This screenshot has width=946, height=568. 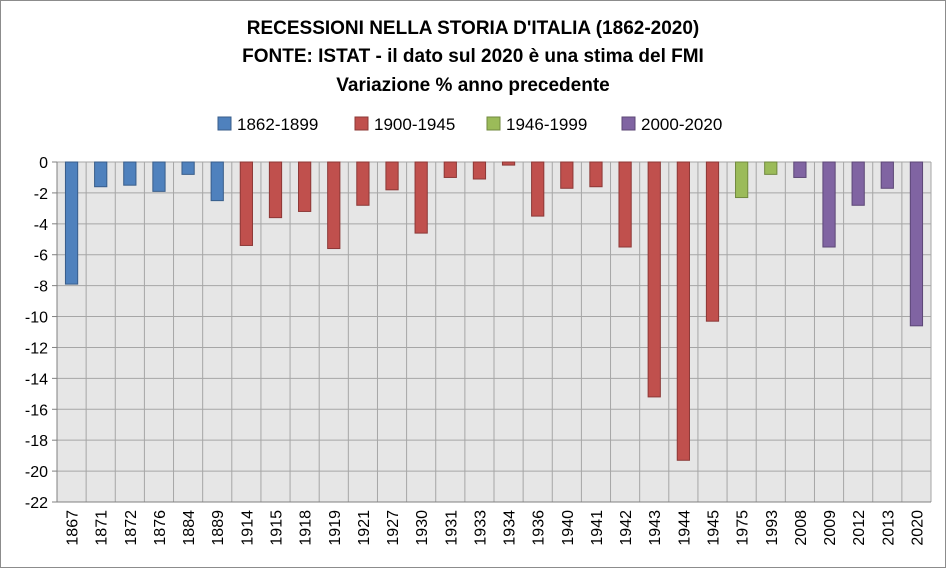 What do you see at coordinates (277, 124) in the screenshot?
I see `legend-label: 1862-1899` at bounding box center [277, 124].